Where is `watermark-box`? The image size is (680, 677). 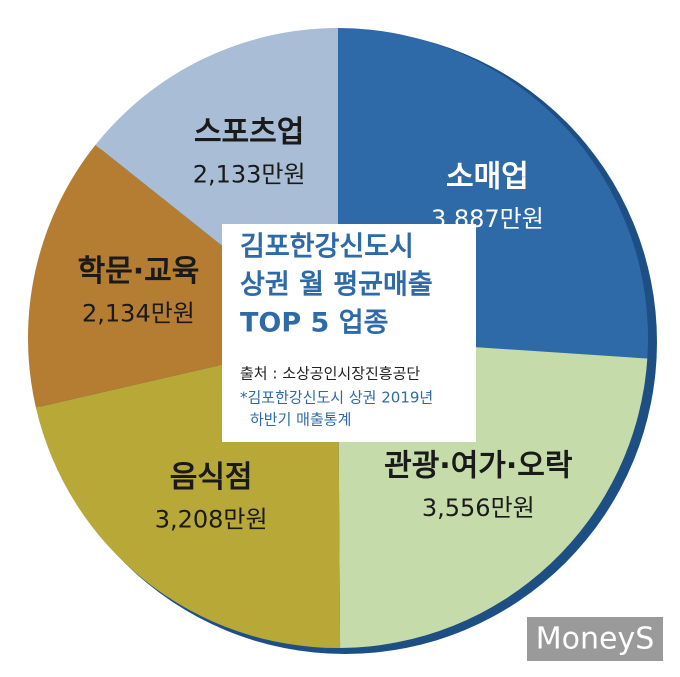 watermark-box is located at coordinates (595, 639).